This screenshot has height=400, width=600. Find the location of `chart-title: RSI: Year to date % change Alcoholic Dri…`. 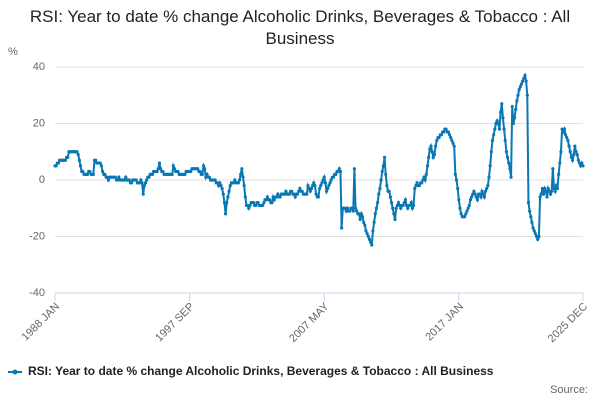

chart-title: RSI: Year to date % change Alcoholic Dri… is located at coordinates (300, 27).